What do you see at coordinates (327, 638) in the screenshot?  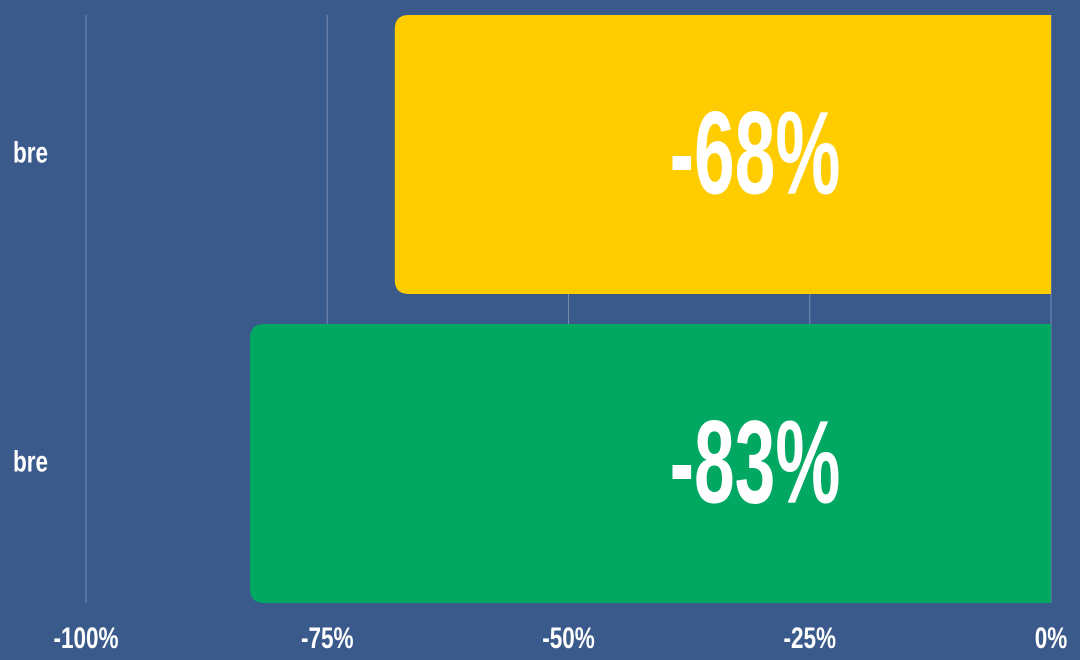 I see `x-tick-label: -75%` at bounding box center [327, 638].